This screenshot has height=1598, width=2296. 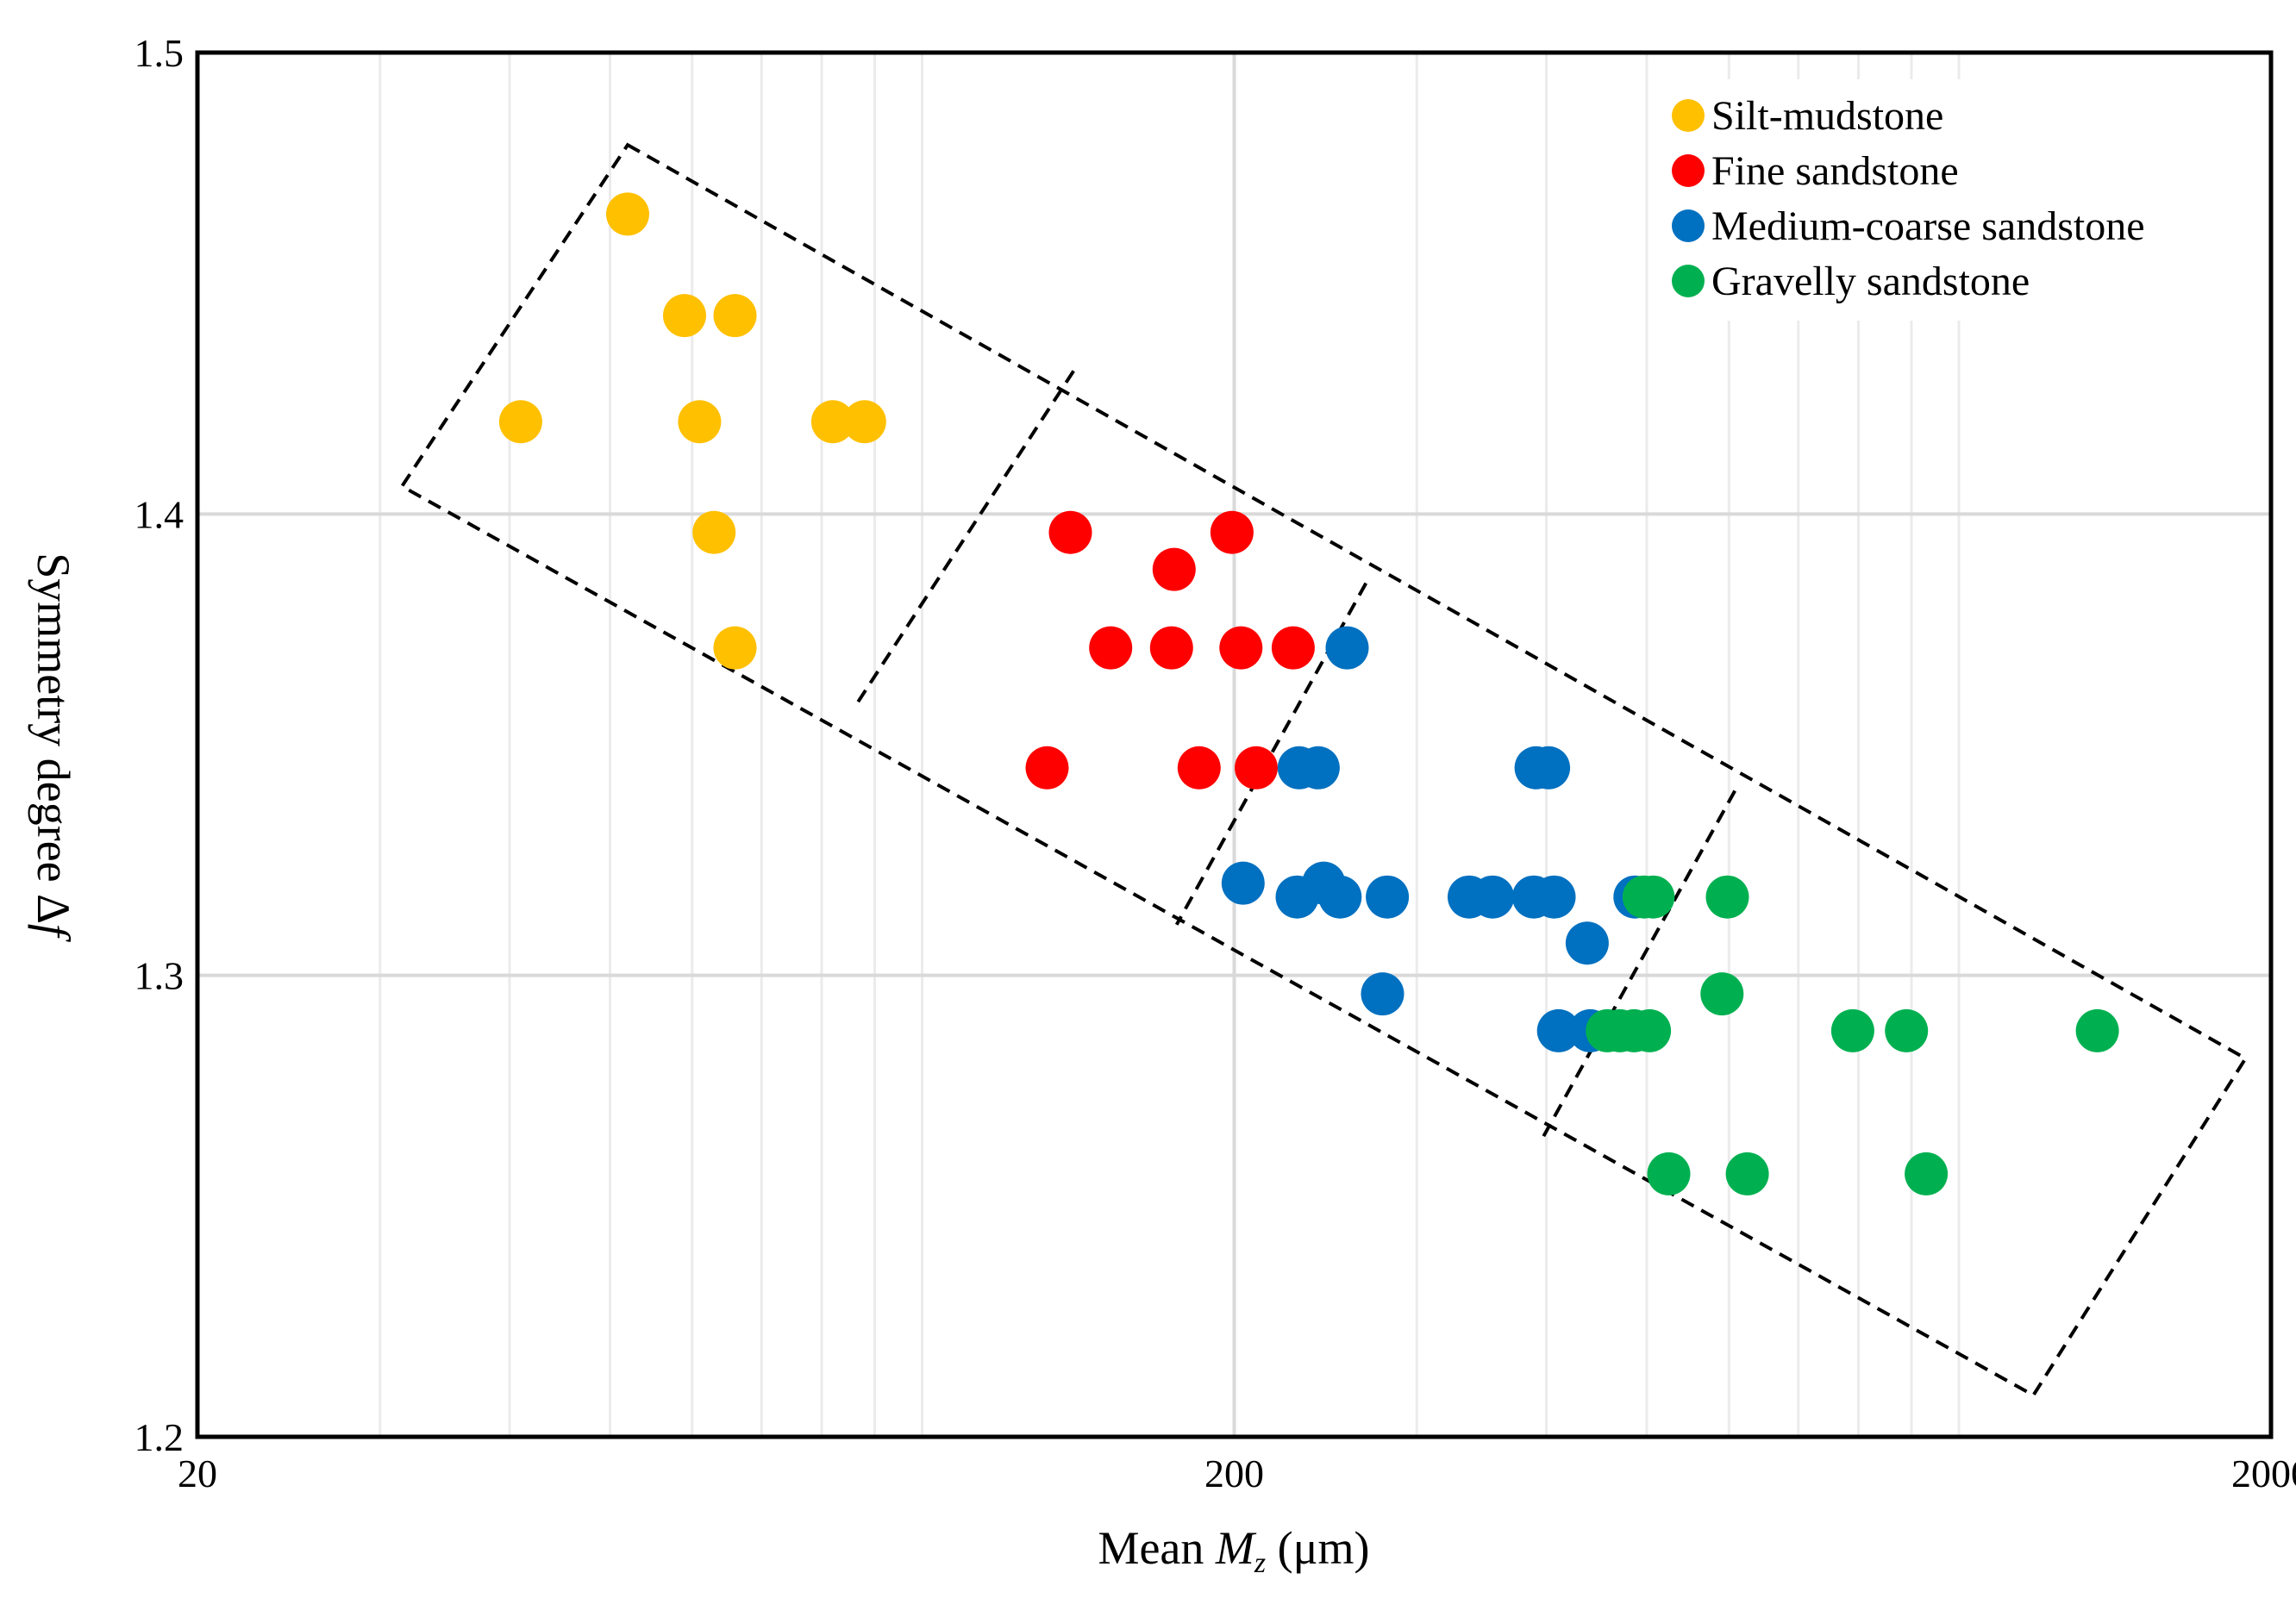 I want to click on legend-label-gravelly-sandstone: Gravelly sandstone, so click(x=1870, y=281).